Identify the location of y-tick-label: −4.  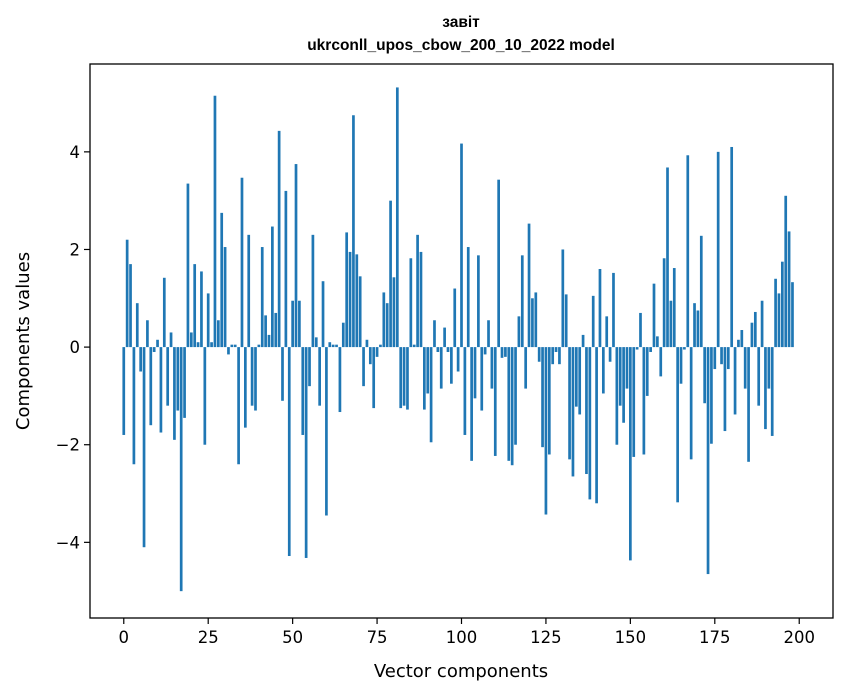
(68, 542).